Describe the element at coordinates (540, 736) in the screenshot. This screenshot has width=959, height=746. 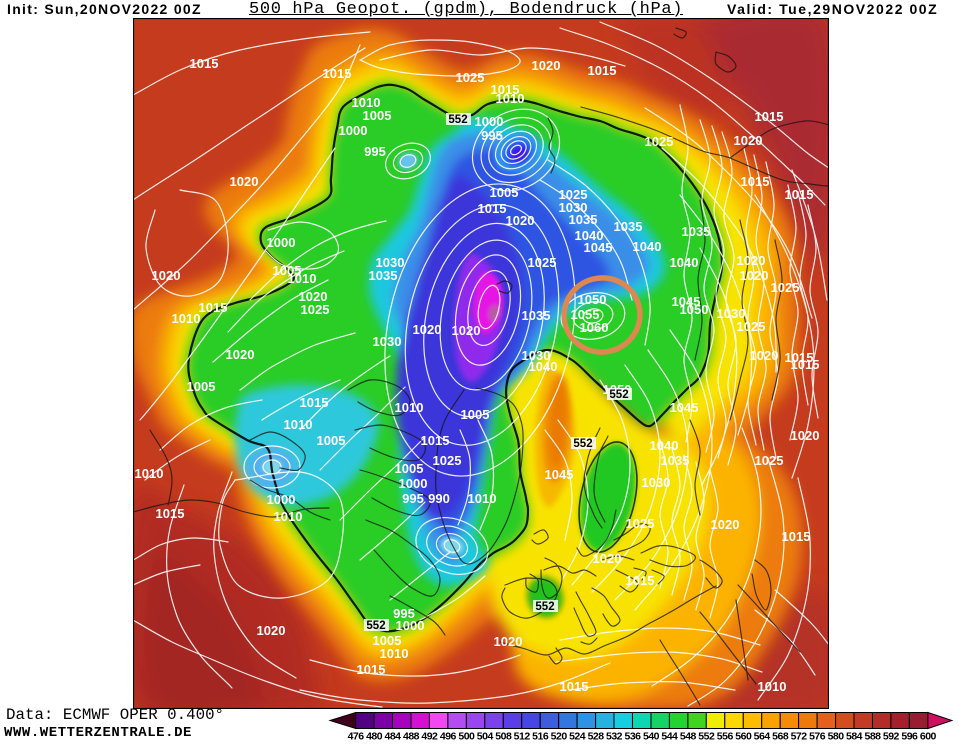
I see `svg-text: 516` at that location.